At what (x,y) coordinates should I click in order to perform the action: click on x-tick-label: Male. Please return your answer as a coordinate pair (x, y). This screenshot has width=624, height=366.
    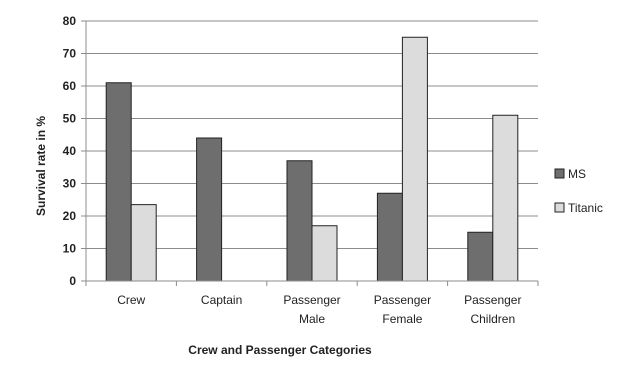
    Looking at the image, I should click on (312, 319).